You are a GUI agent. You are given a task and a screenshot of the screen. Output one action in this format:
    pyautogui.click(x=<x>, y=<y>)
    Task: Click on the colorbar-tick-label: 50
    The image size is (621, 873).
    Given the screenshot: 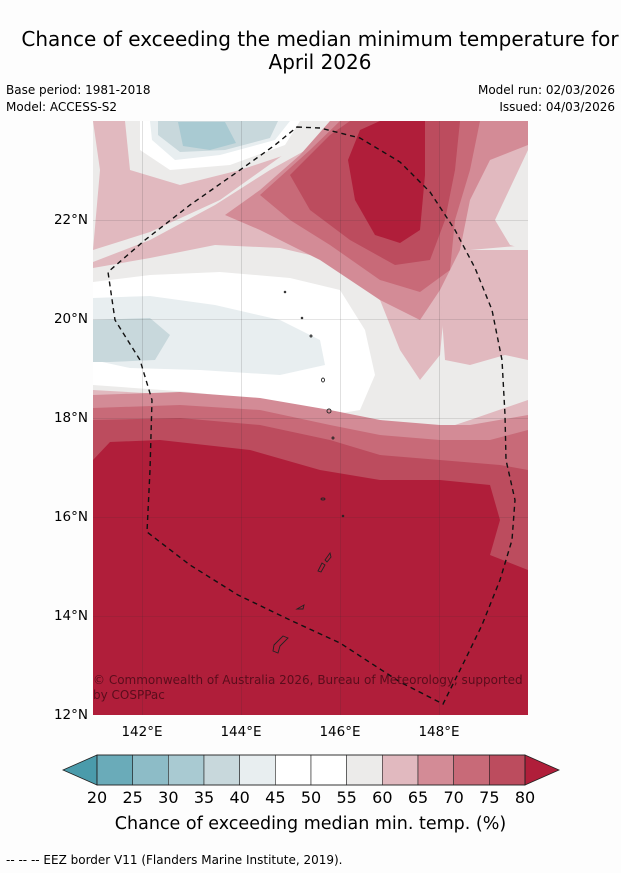 What is the action you would take?
    pyautogui.click(x=311, y=797)
    